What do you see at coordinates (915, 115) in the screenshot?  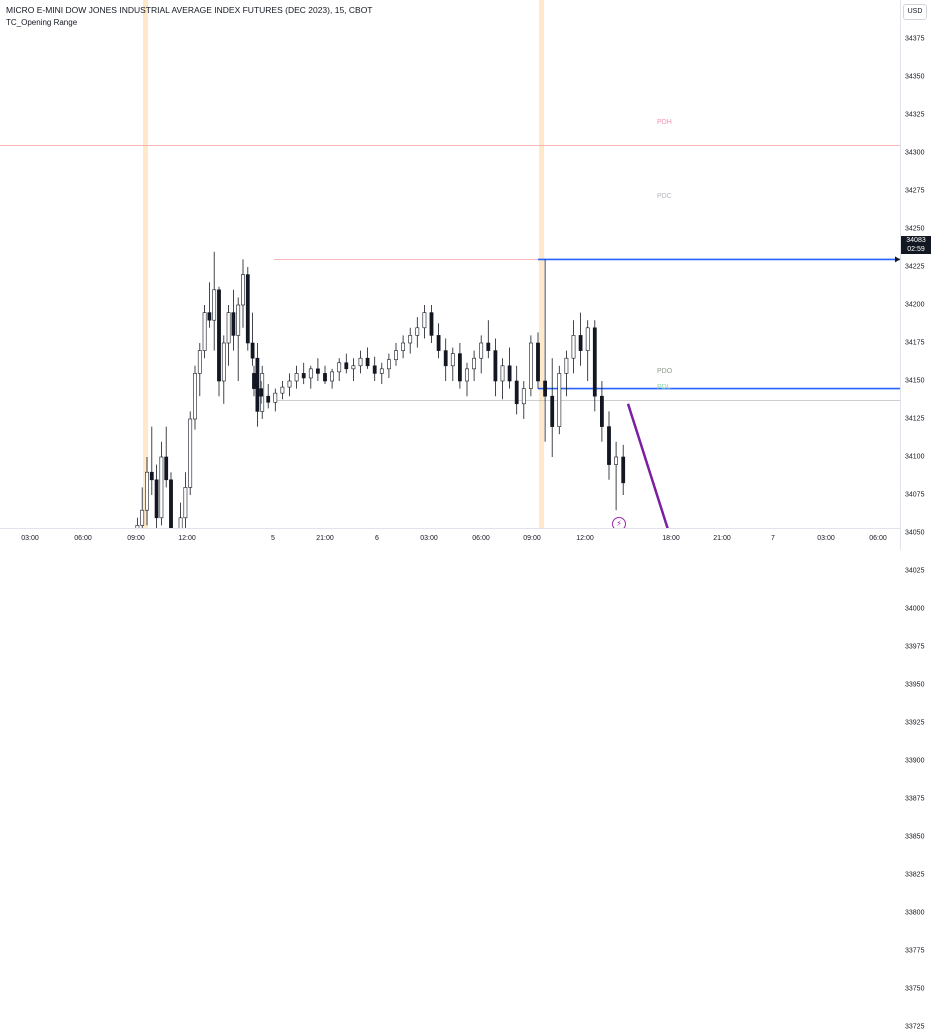 I see `price-tick-label: 34325` at bounding box center [915, 115].